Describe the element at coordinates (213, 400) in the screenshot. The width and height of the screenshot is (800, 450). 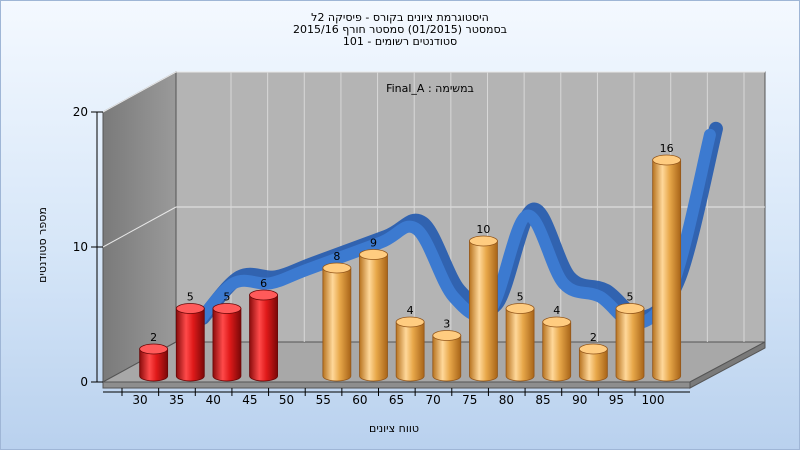
I see `x-tick-label: 40` at that location.